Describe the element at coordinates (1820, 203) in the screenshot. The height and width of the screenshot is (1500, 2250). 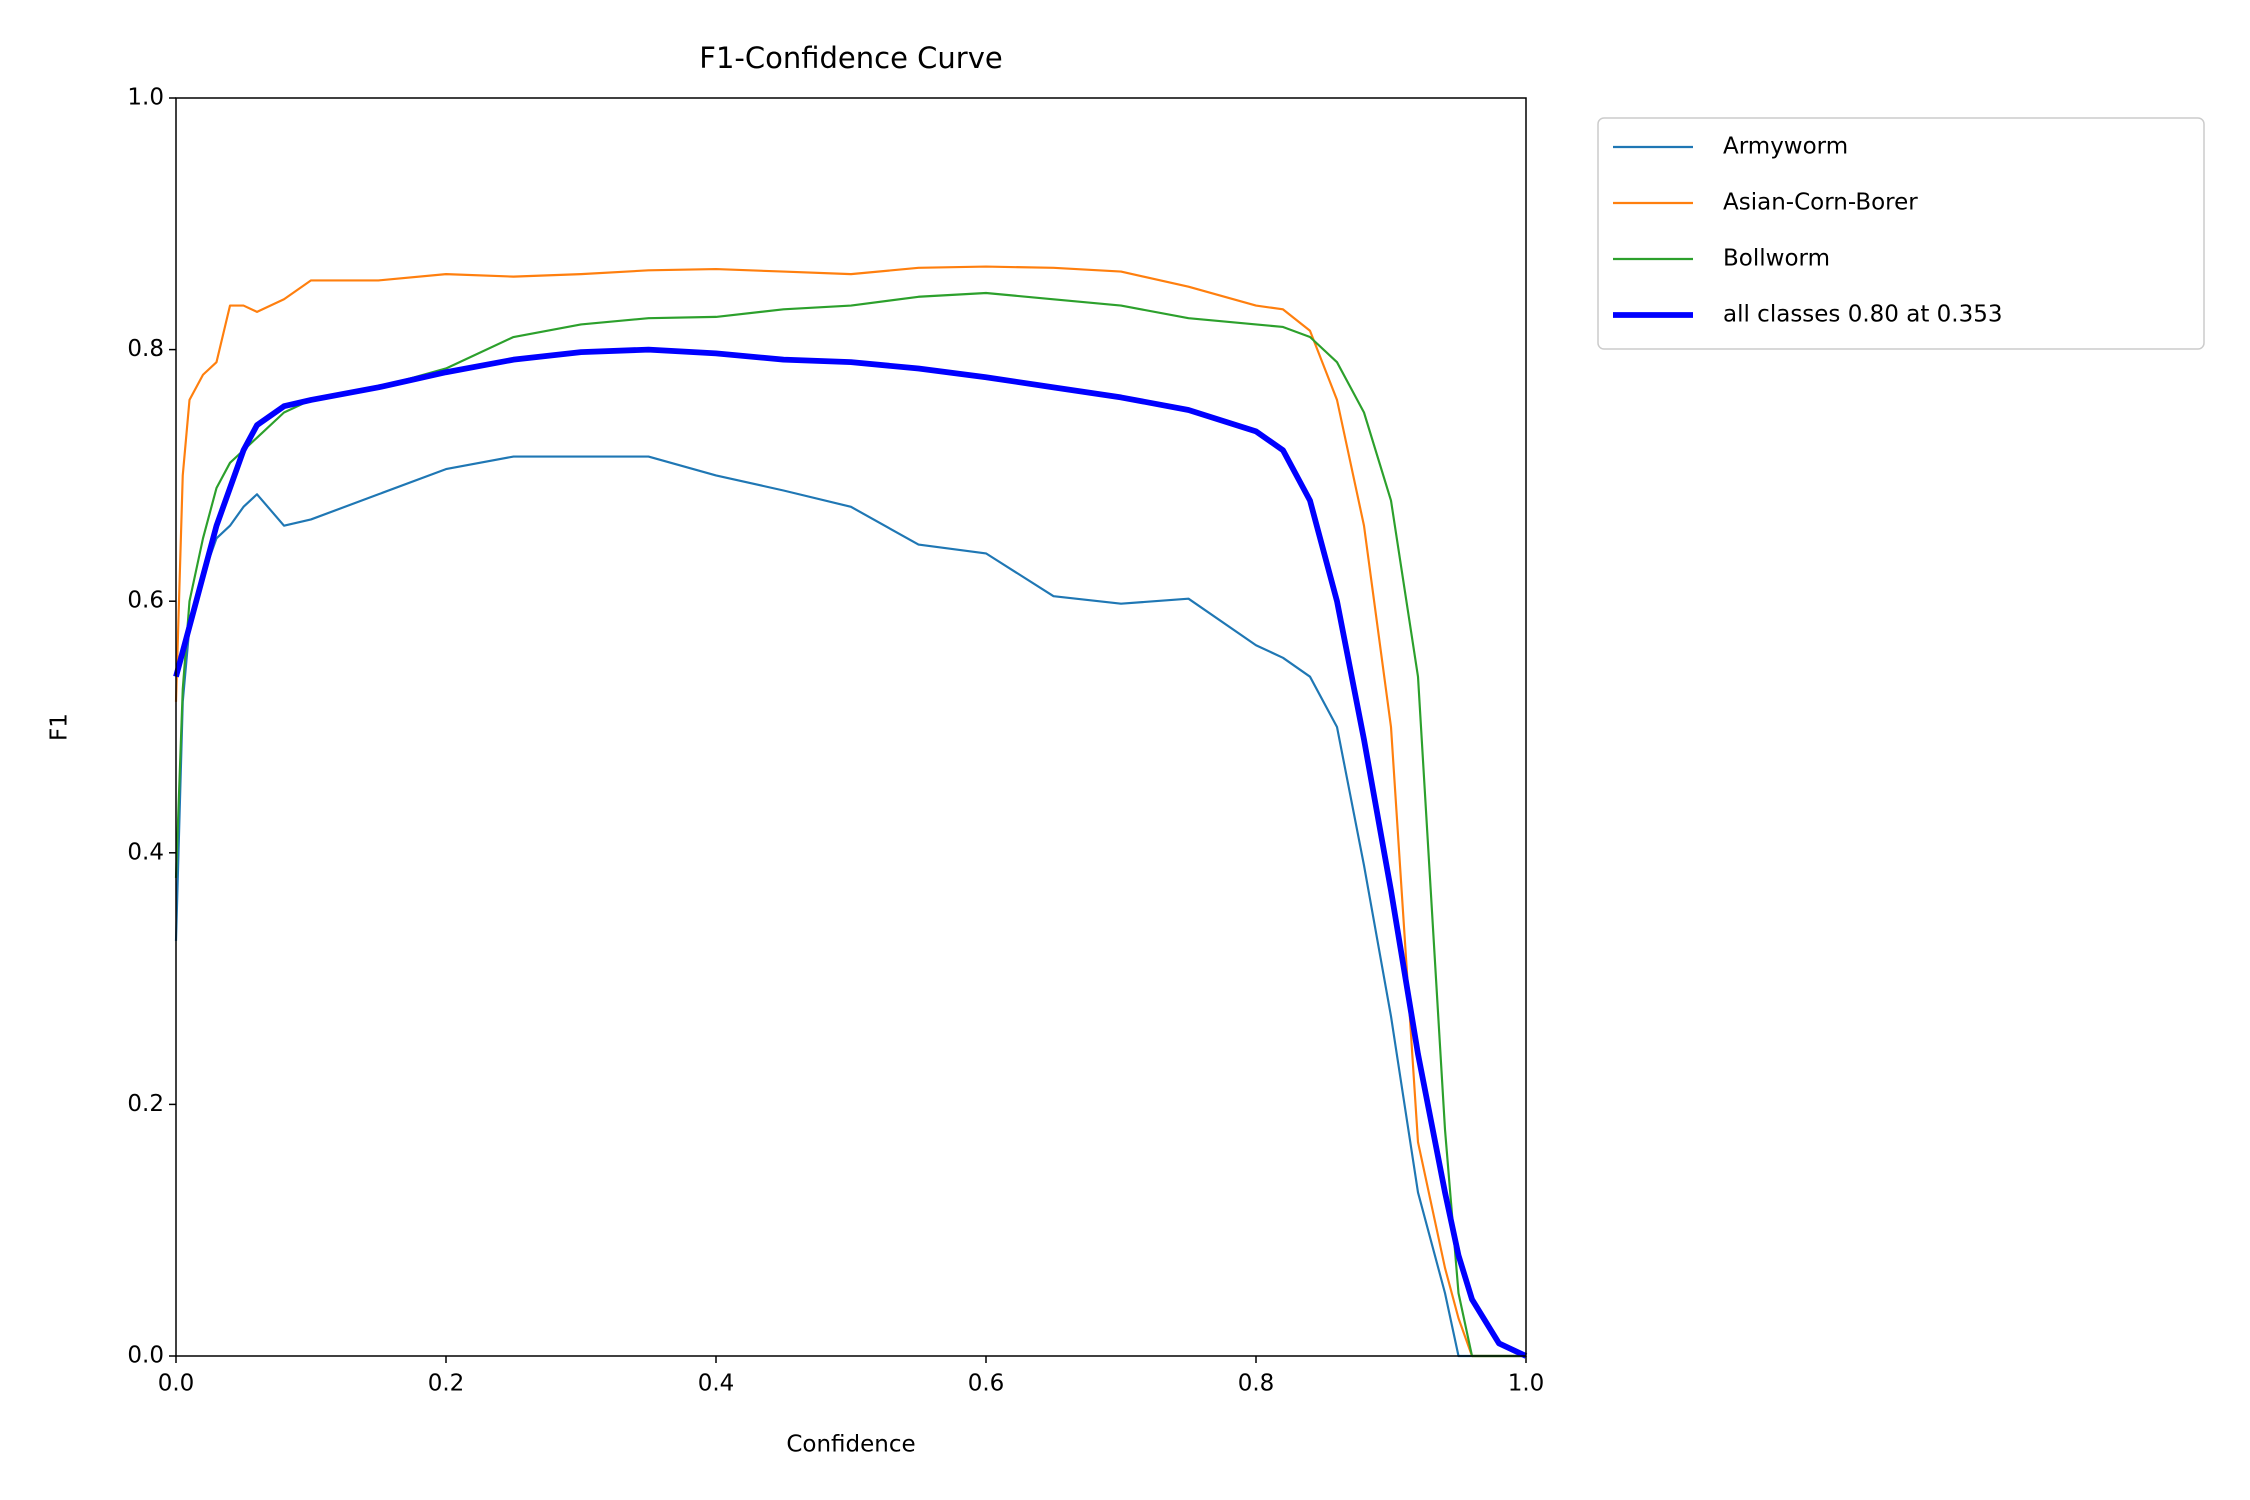
I see `legend-label: Asian-Corn-Borer` at that location.